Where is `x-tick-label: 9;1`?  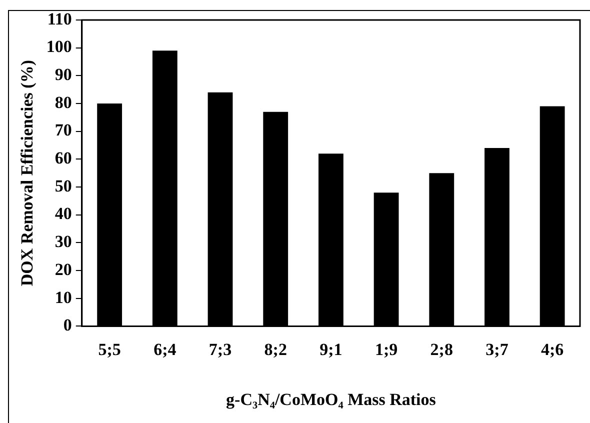
x-tick-label: 9;1 is located at coordinates (331, 349).